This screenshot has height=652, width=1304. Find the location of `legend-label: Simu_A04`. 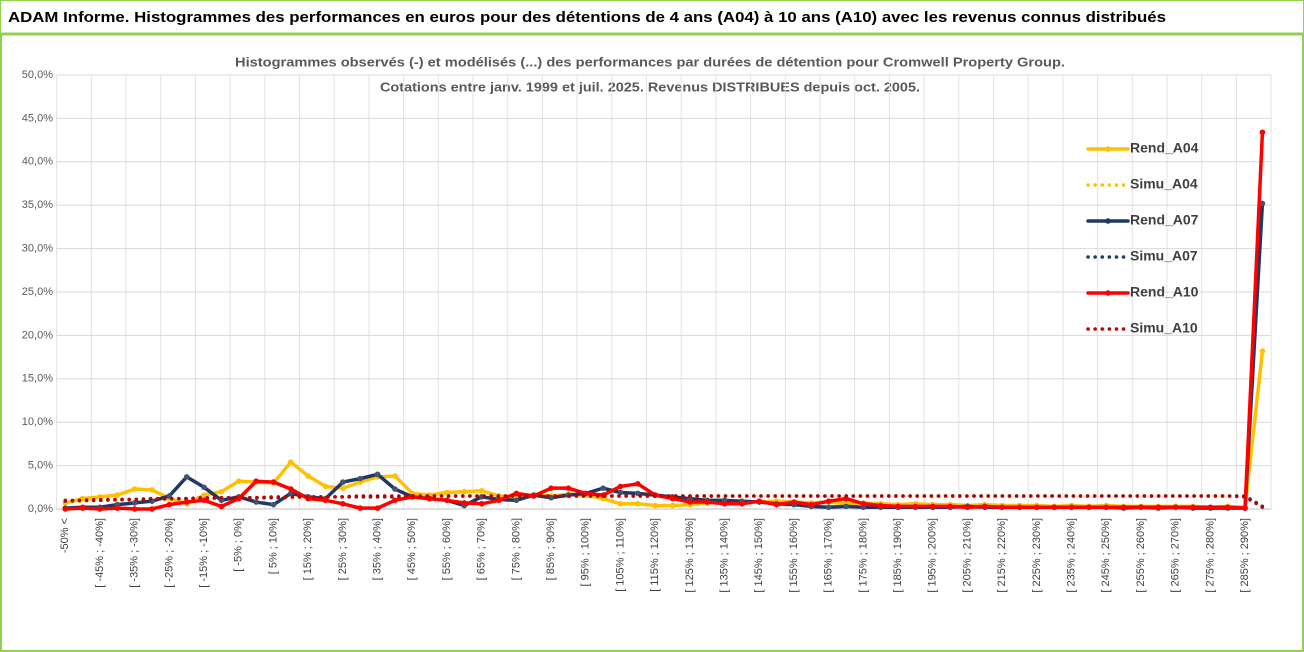

legend-label: Simu_A04 is located at coordinates (1164, 184).